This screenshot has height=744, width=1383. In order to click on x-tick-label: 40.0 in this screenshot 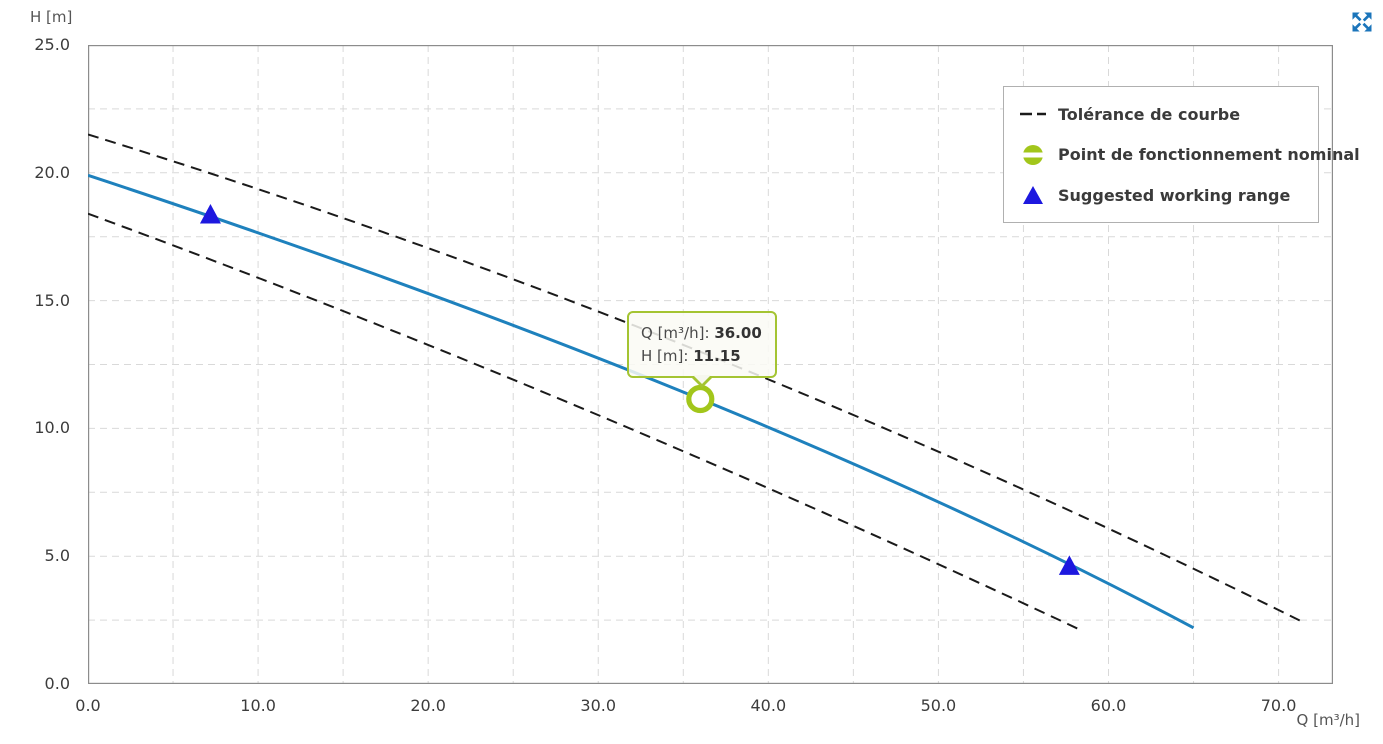, I will do `click(768, 705)`.